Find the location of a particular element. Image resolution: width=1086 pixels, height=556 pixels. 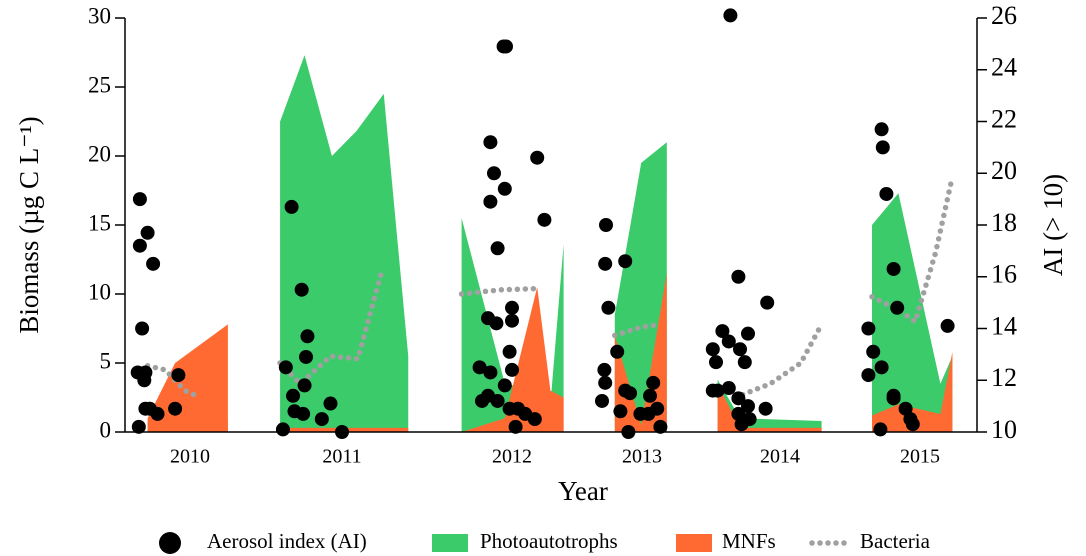

y-tick-label: 20 is located at coordinates (99, 153).